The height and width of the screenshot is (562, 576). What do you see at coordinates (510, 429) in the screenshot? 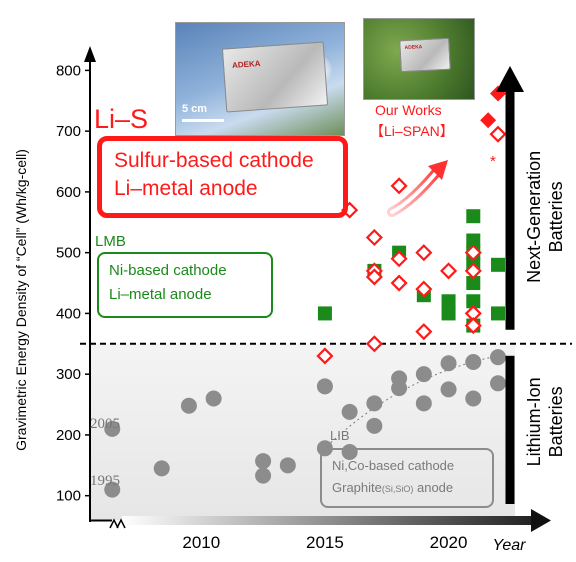
I see `li-ion-bar` at bounding box center [510, 429].